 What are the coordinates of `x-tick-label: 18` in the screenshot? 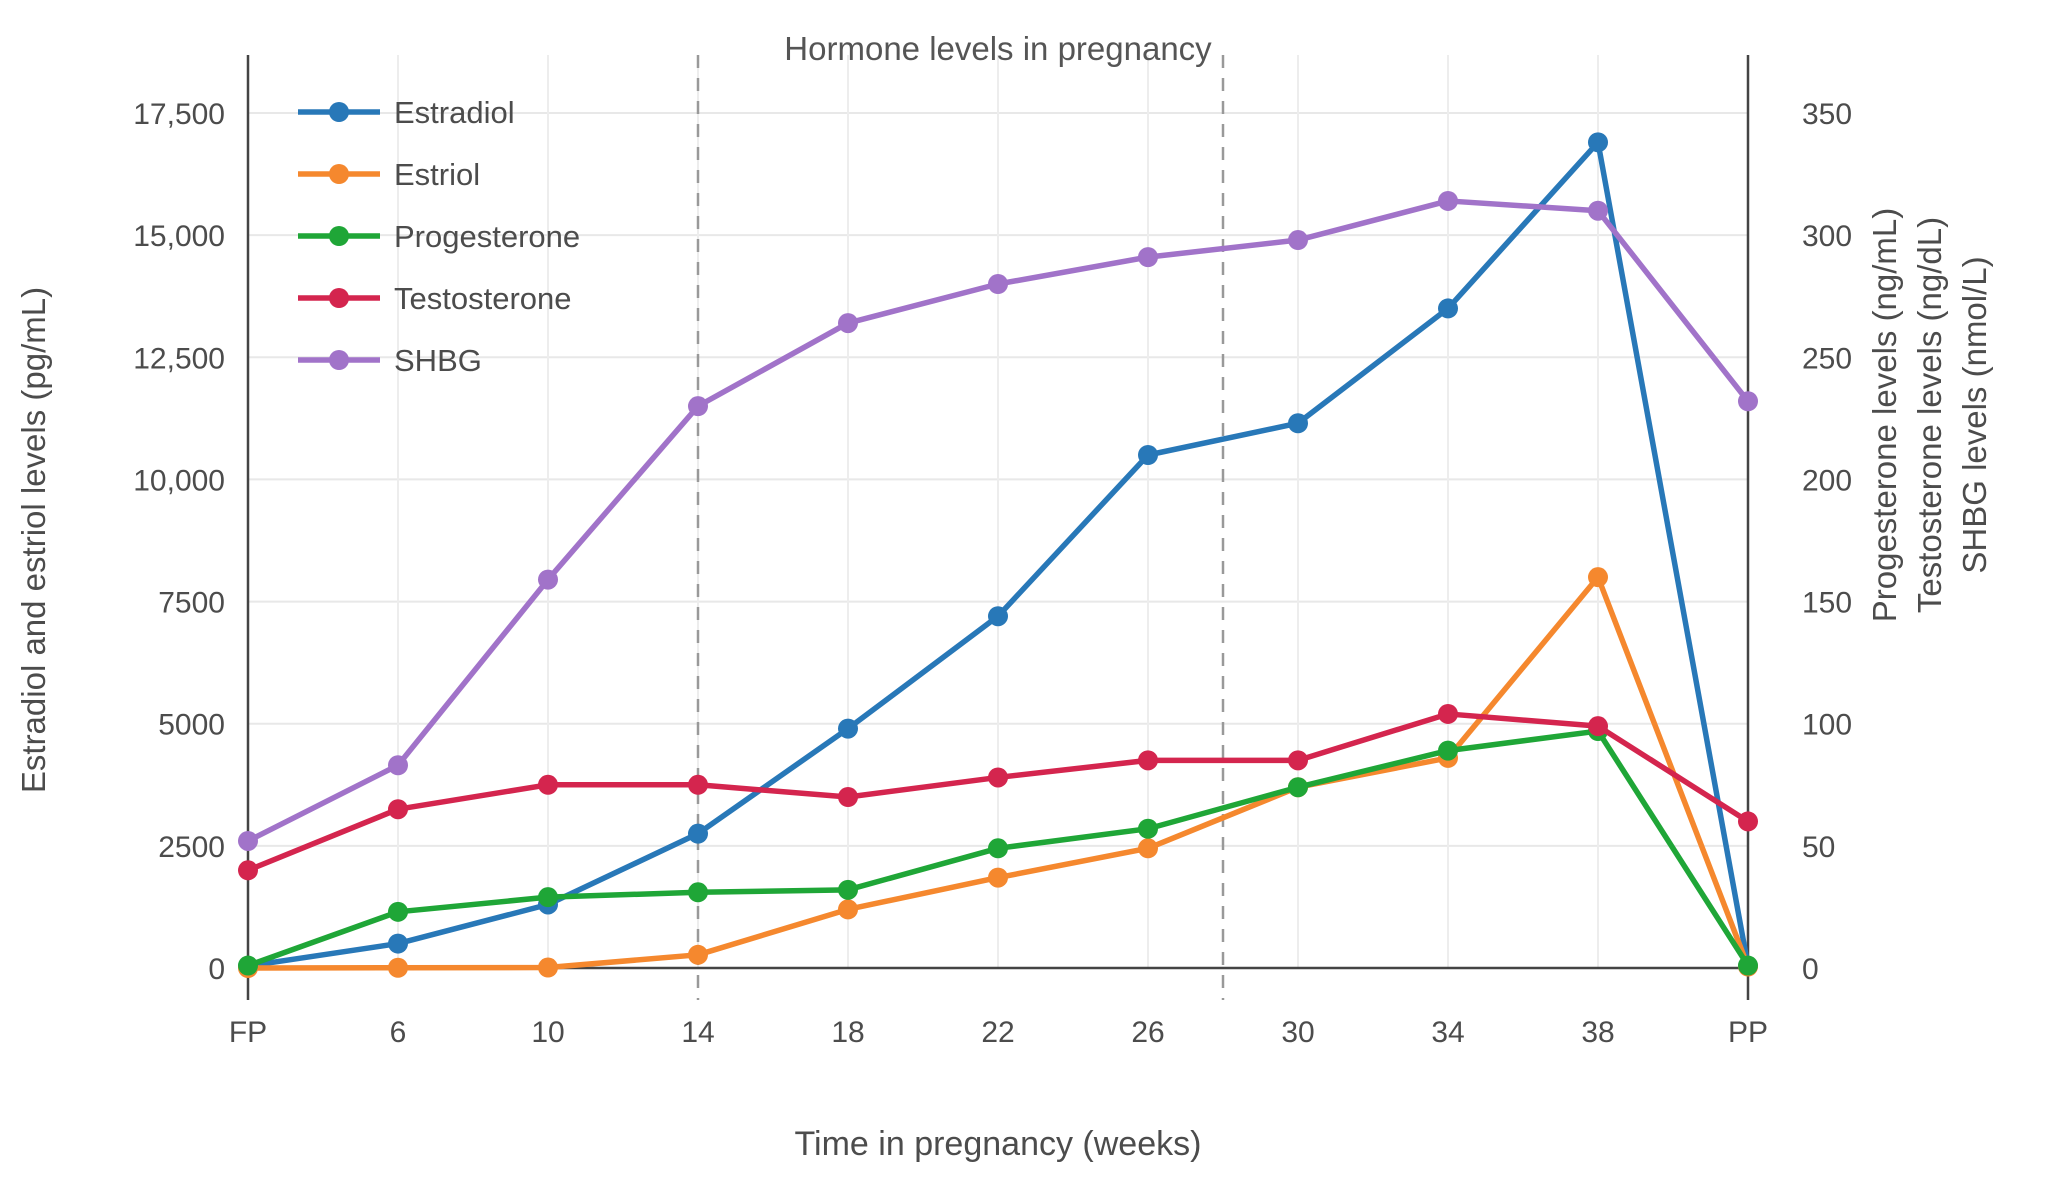 It's located at (847, 1032).